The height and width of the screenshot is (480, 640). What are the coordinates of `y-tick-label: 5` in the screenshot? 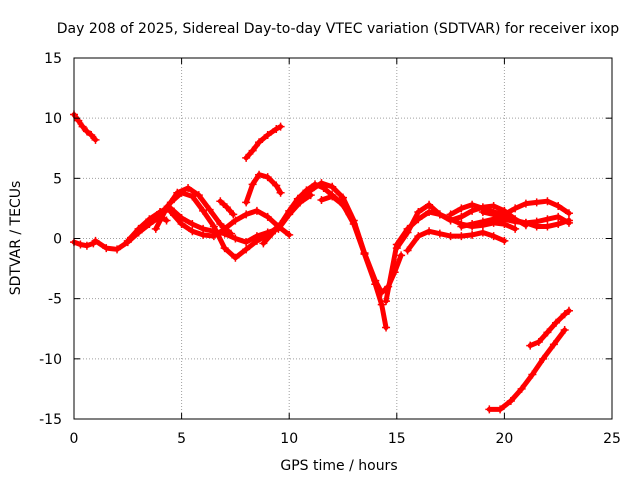 It's located at (57, 179).